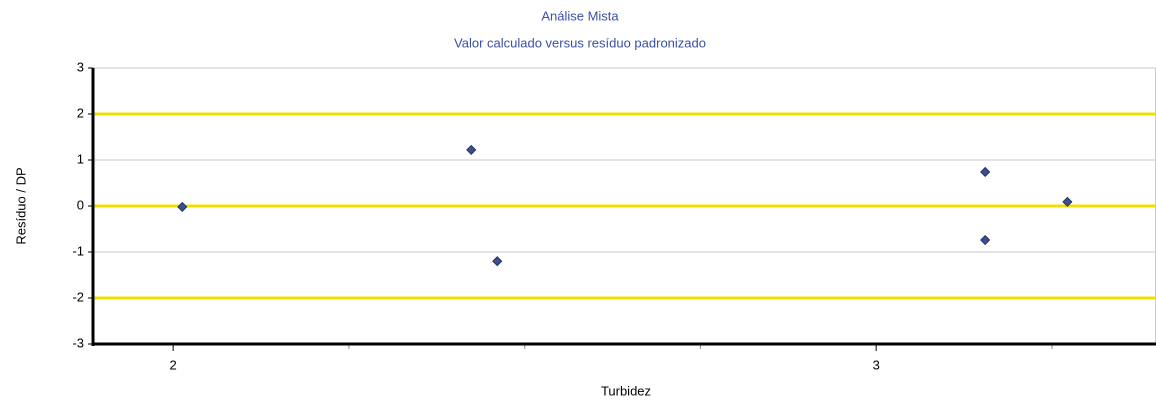 The image size is (1156, 403). Describe the element at coordinates (78, 250) in the screenshot. I see `y-tick-label: -1` at that location.